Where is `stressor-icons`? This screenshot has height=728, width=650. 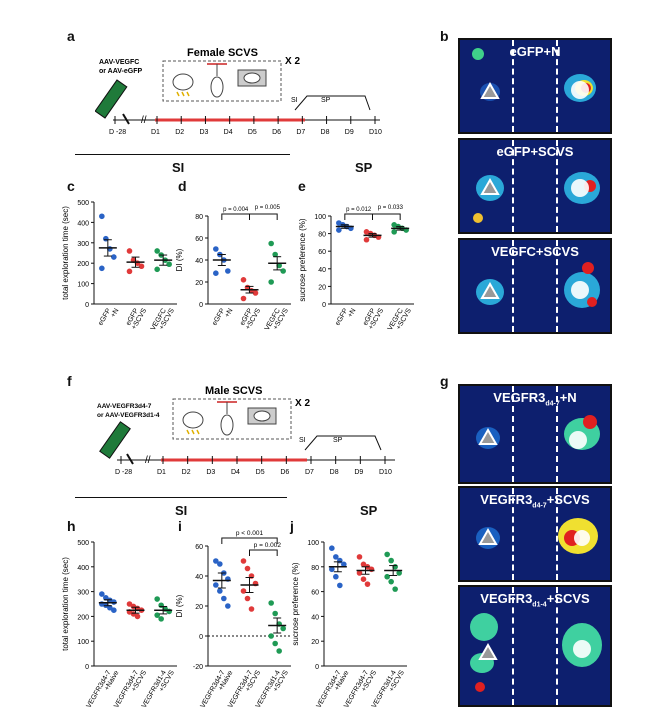 stressor-icons is located at coordinates (229, 418).